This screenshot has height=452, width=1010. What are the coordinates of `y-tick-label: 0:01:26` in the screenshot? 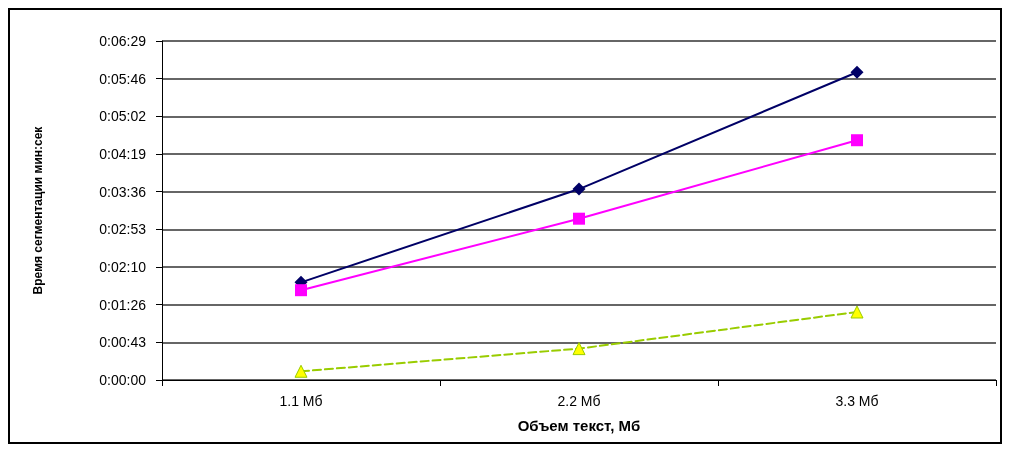 It's located at (123, 304).